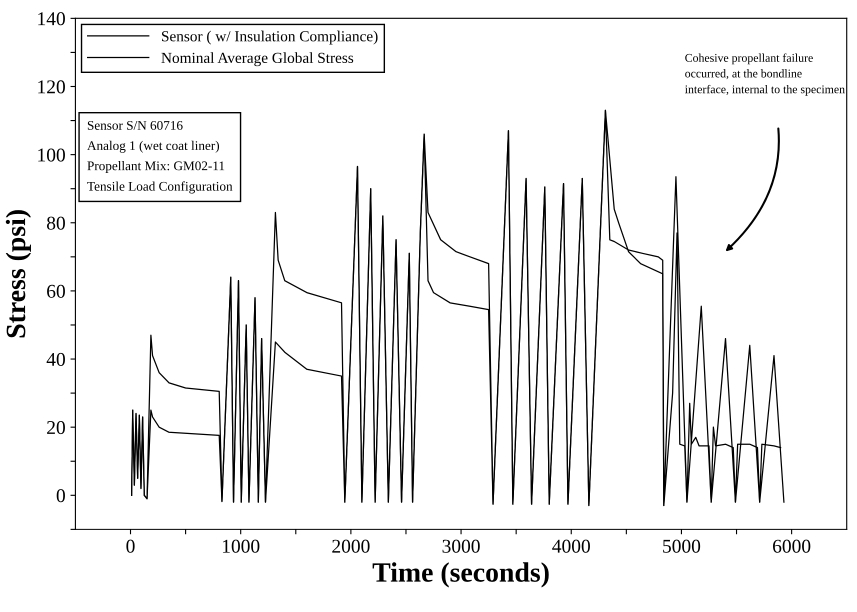 The image size is (857, 612). What do you see at coordinates (681, 546) in the screenshot?
I see `x-tick-label: 5000` at bounding box center [681, 546].